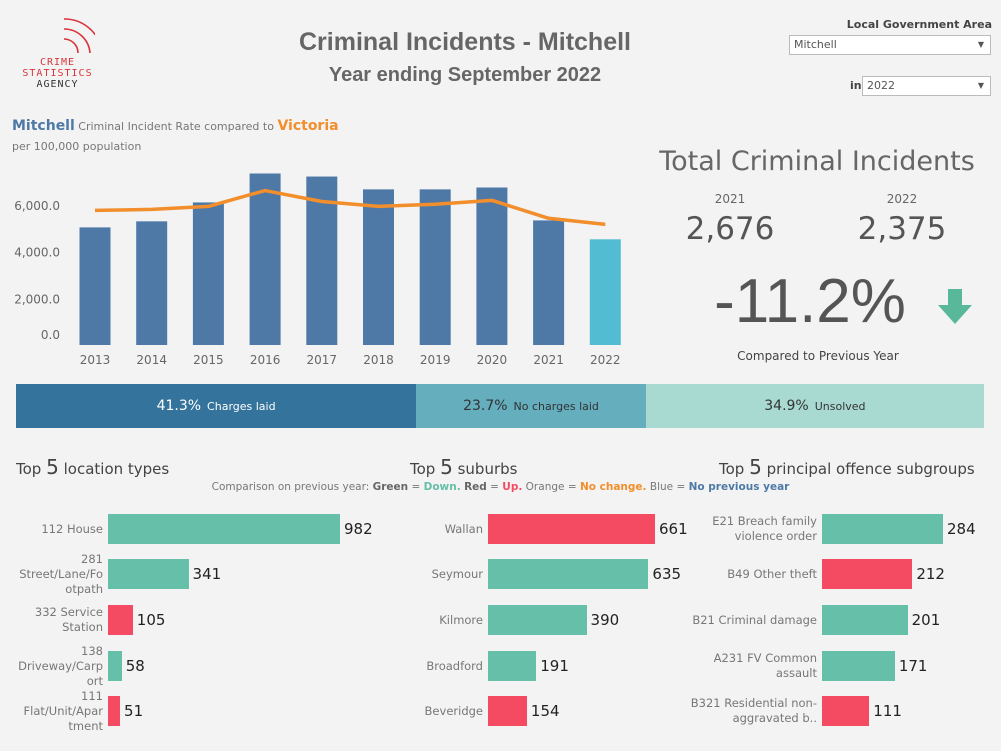 Image resolution: width=1001 pixels, height=751 pixels. Describe the element at coordinates (463, 528) in the screenshot. I see `bar-label: Wallan` at that location.